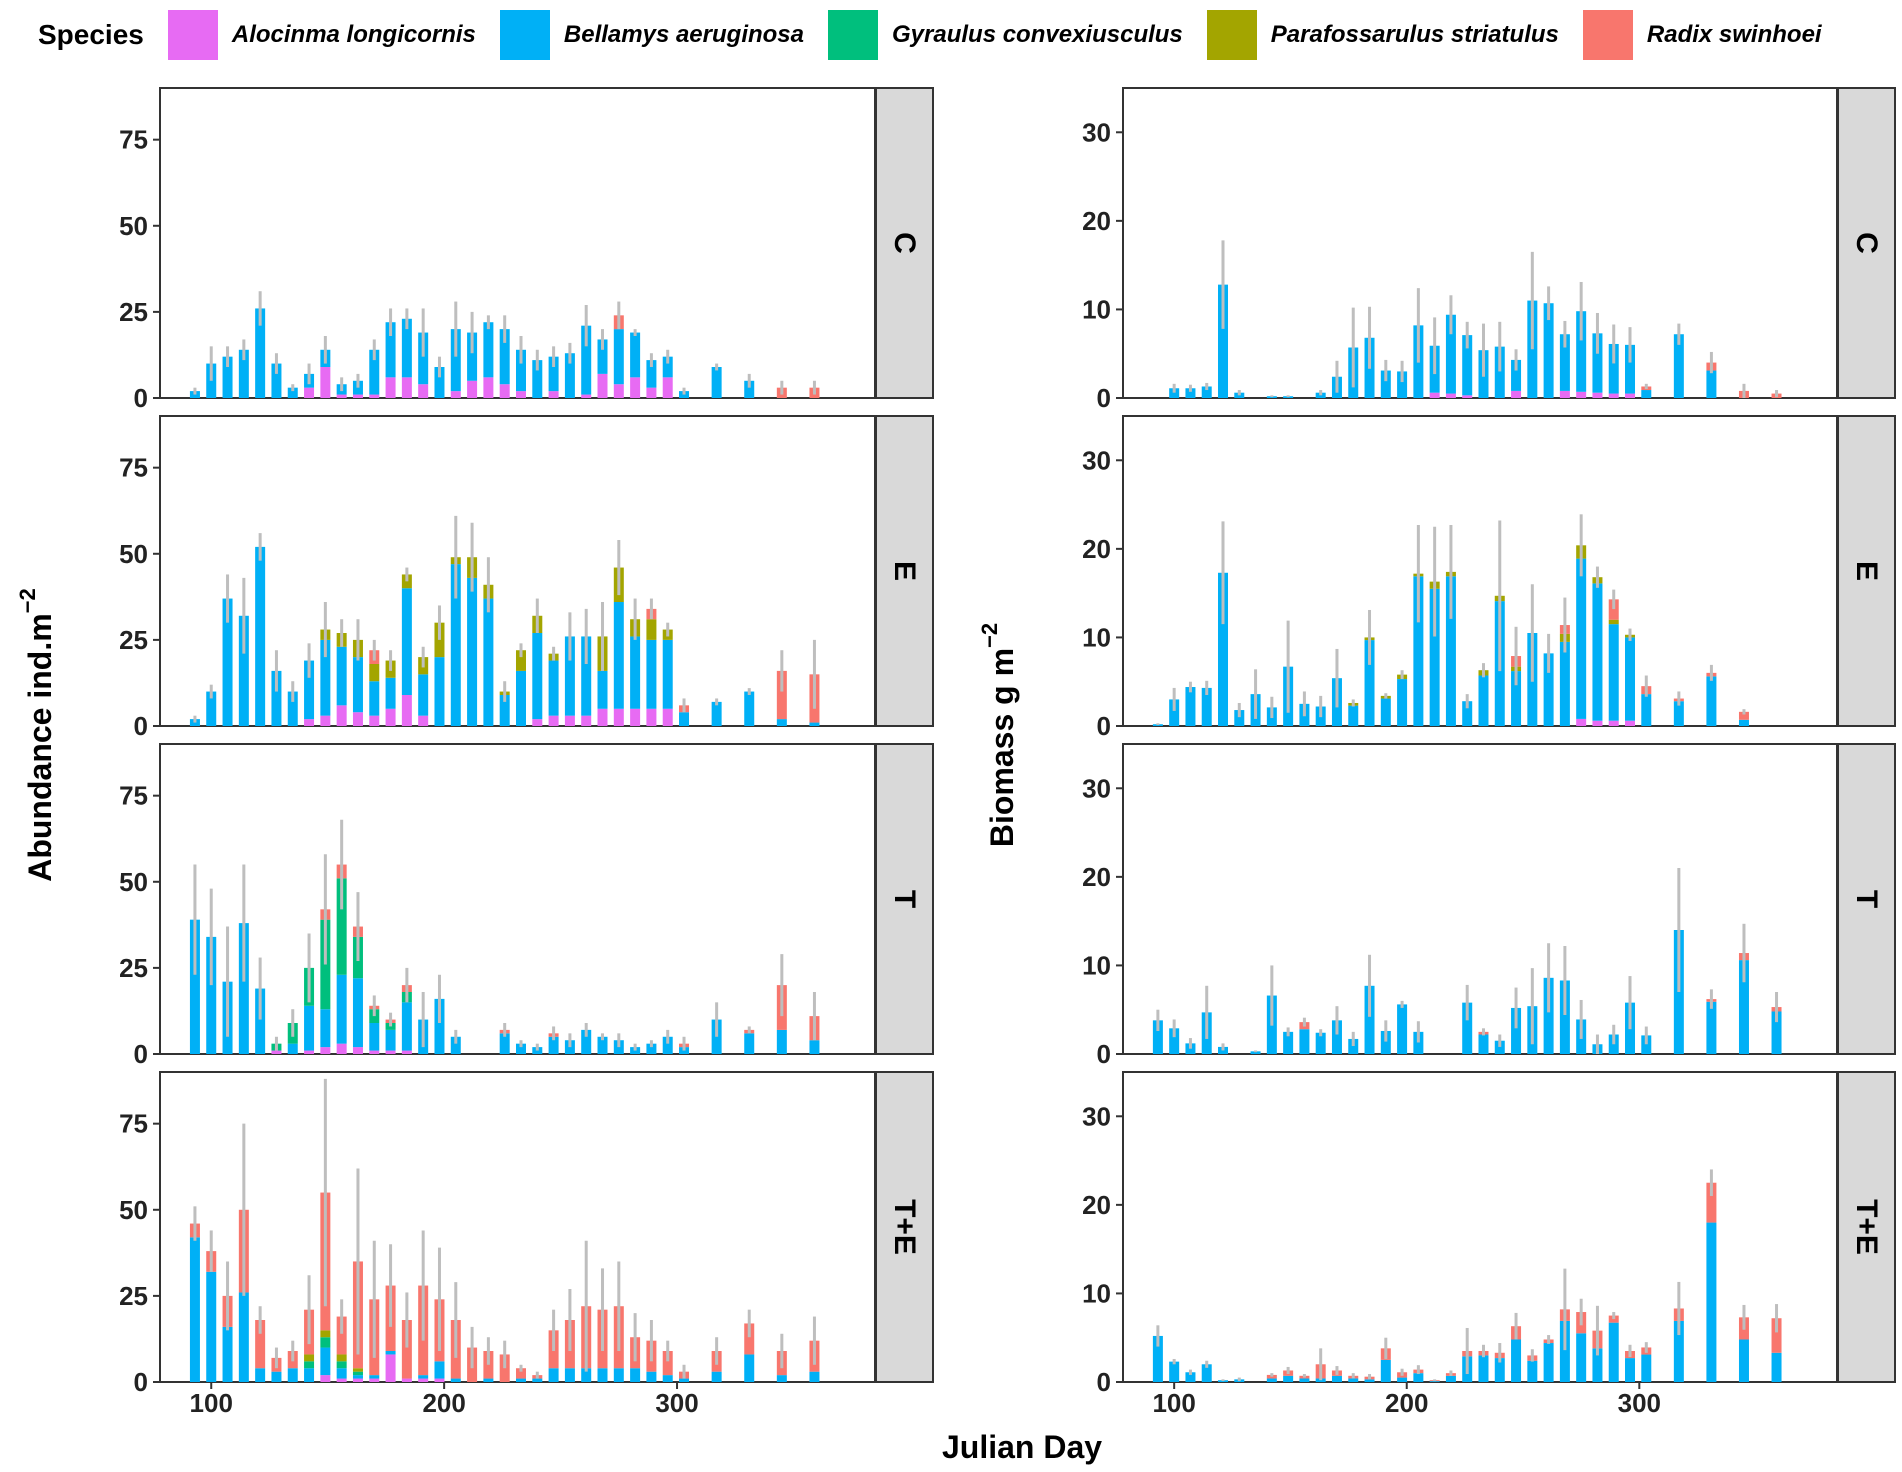  I want to click on bar-c1-tpluse-day-268-bellamys, so click(1564, 1351).